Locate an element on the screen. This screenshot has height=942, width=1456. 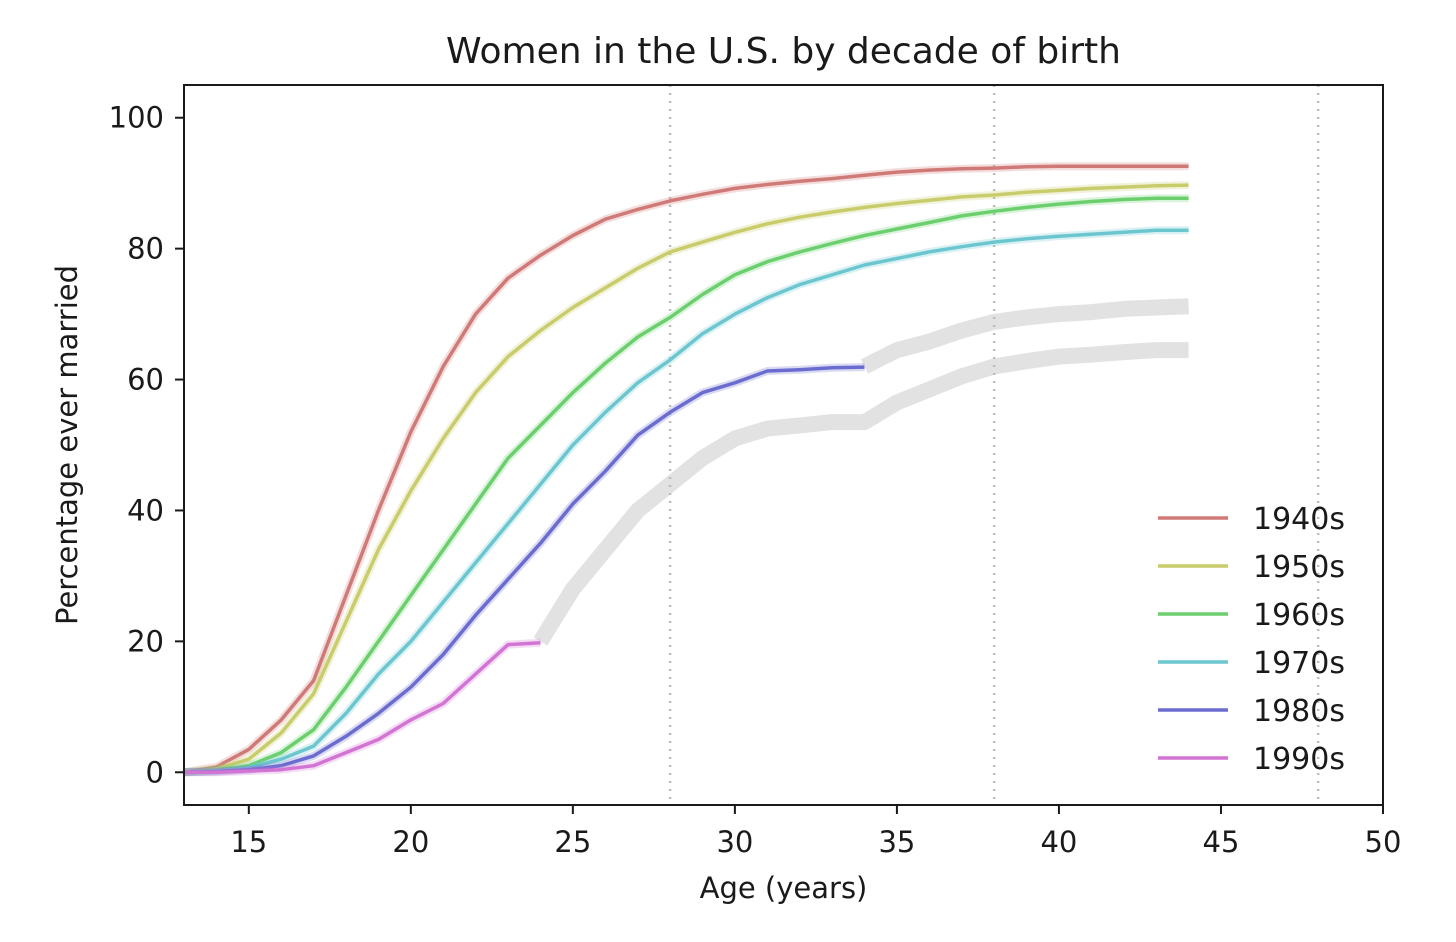
x-tick-label-35: 35 is located at coordinates (896, 842).